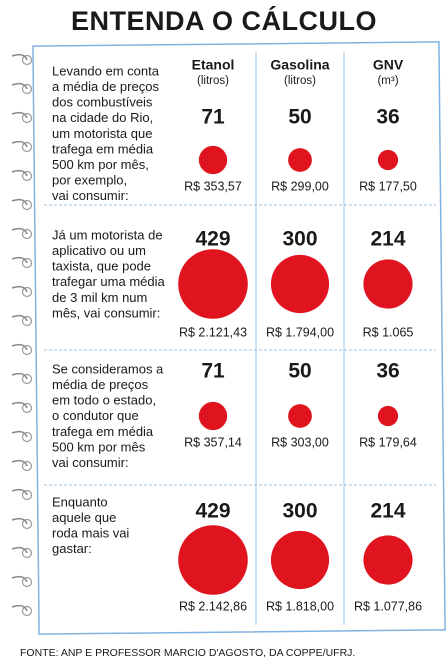  I want to click on row-text: aquele que, so click(84, 517).